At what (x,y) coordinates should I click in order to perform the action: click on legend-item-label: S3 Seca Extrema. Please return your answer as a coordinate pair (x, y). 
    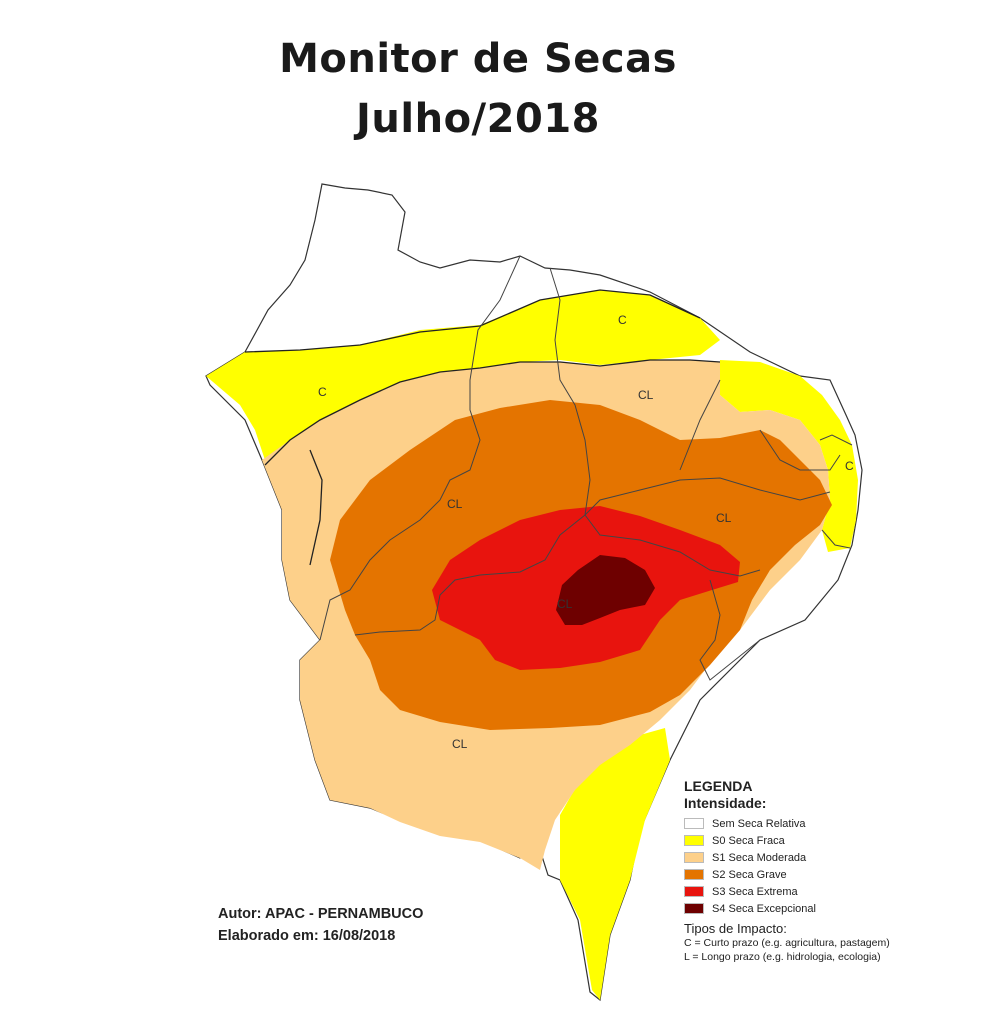
    Looking at the image, I should click on (755, 891).